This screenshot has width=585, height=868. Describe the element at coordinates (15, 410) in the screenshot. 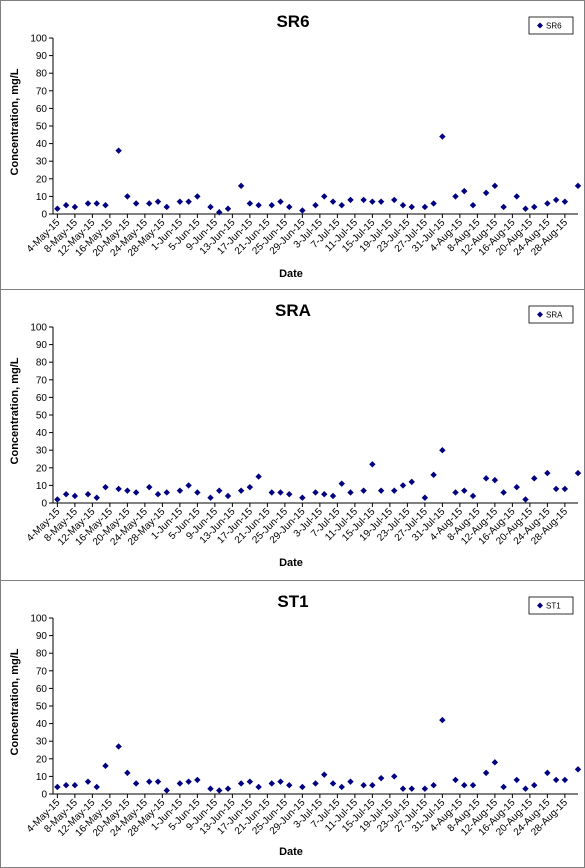

I see `y-axis-label: Concentration, mg/L` at that location.